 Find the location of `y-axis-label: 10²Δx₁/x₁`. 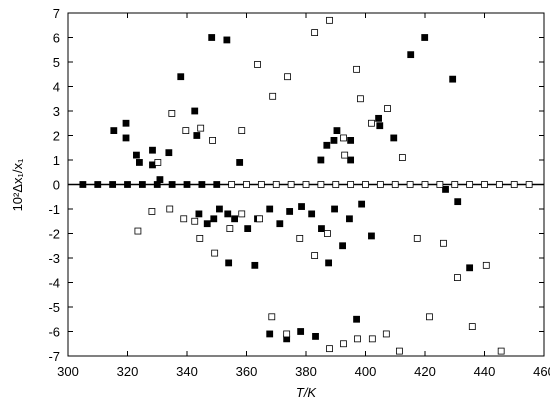

y-axis-label: 10²Δx₁/x₁ is located at coordinates (17, 184).